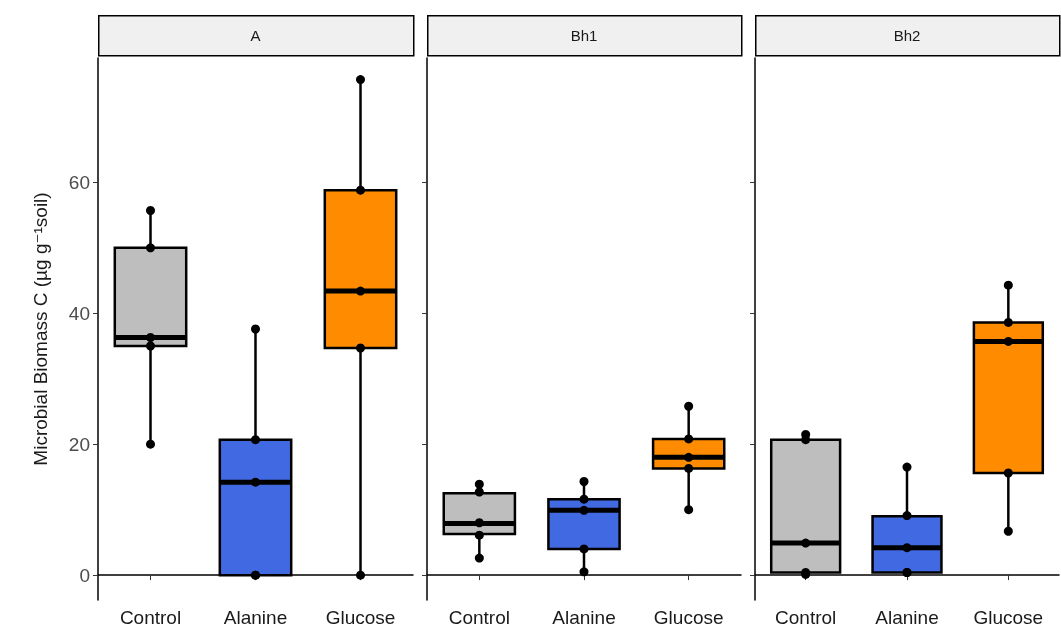 This screenshot has width=1061, height=634. What do you see at coordinates (79, 182) in the screenshot?
I see `y-tick-label: 60` at bounding box center [79, 182].